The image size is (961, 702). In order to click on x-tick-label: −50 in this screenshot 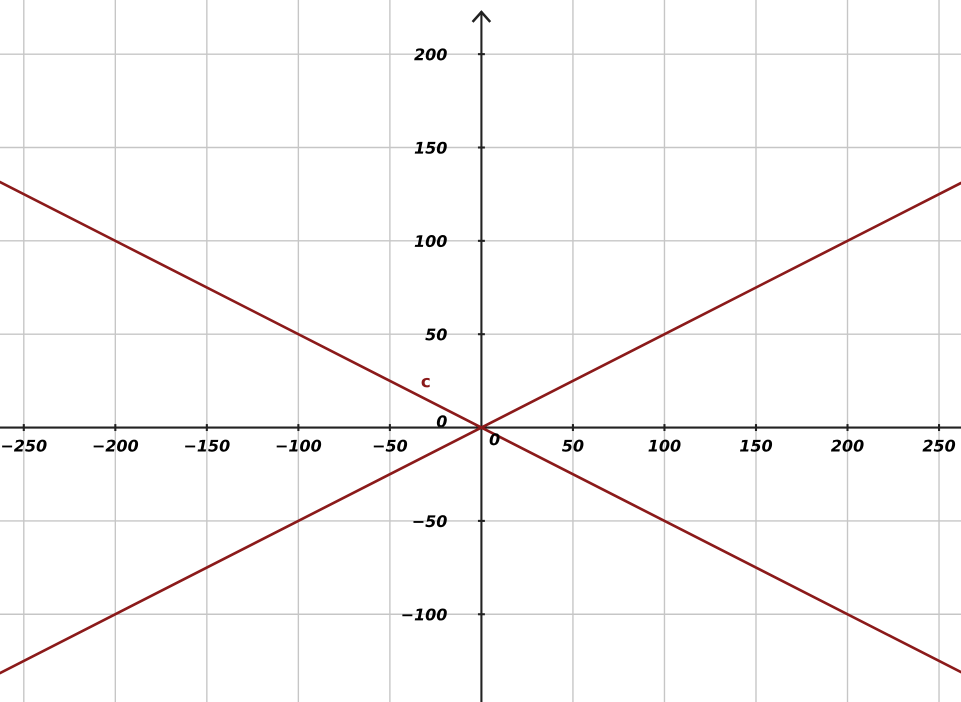, I will do `click(391, 446)`.